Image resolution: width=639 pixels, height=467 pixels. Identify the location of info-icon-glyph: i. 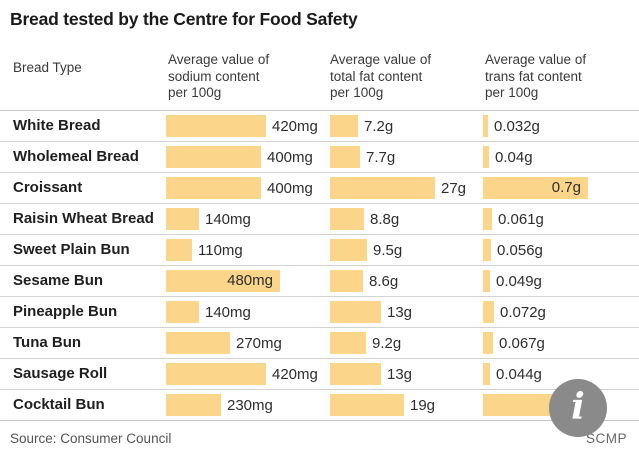
(578, 406).